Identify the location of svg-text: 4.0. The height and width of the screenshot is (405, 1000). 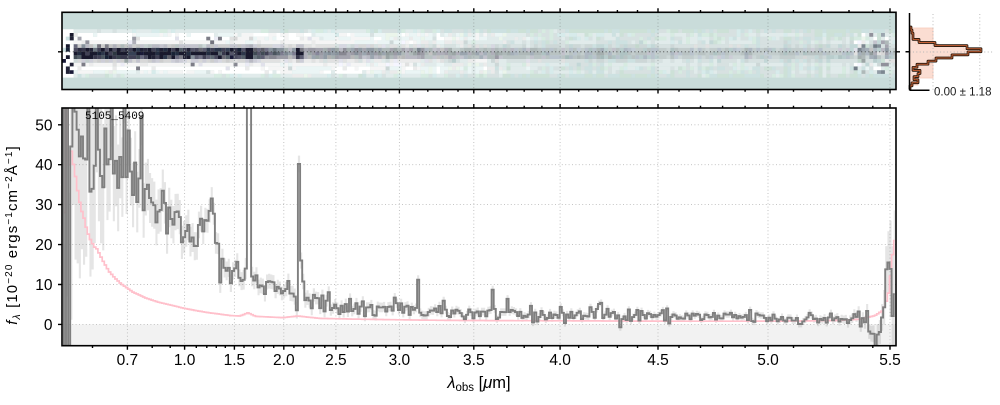
(560, 360).